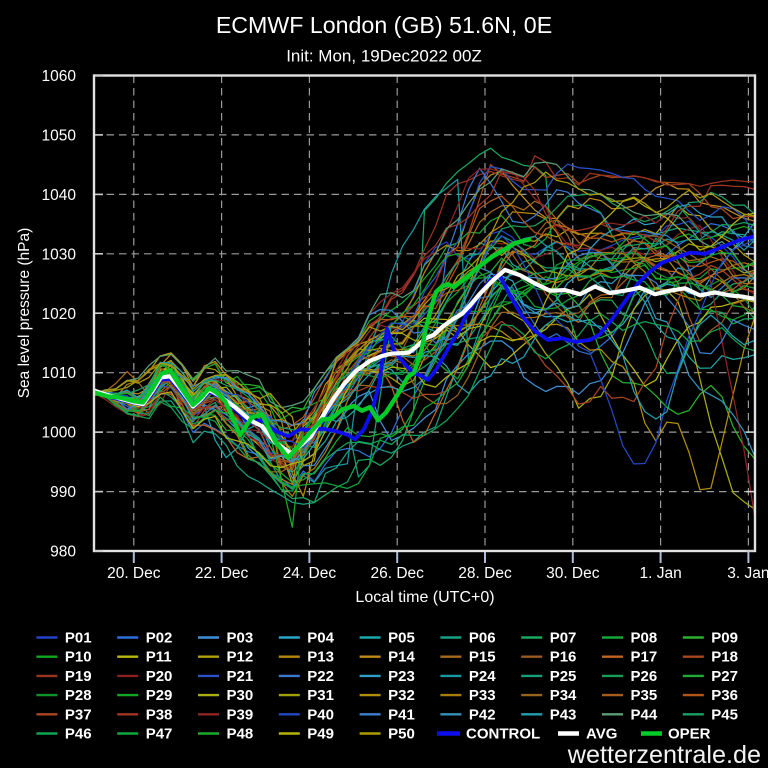 This screenshot has height=768, width=768. Describe the element at coordinates (601, 734) in the screenshot. I see `svg-text: AVG` at that location.